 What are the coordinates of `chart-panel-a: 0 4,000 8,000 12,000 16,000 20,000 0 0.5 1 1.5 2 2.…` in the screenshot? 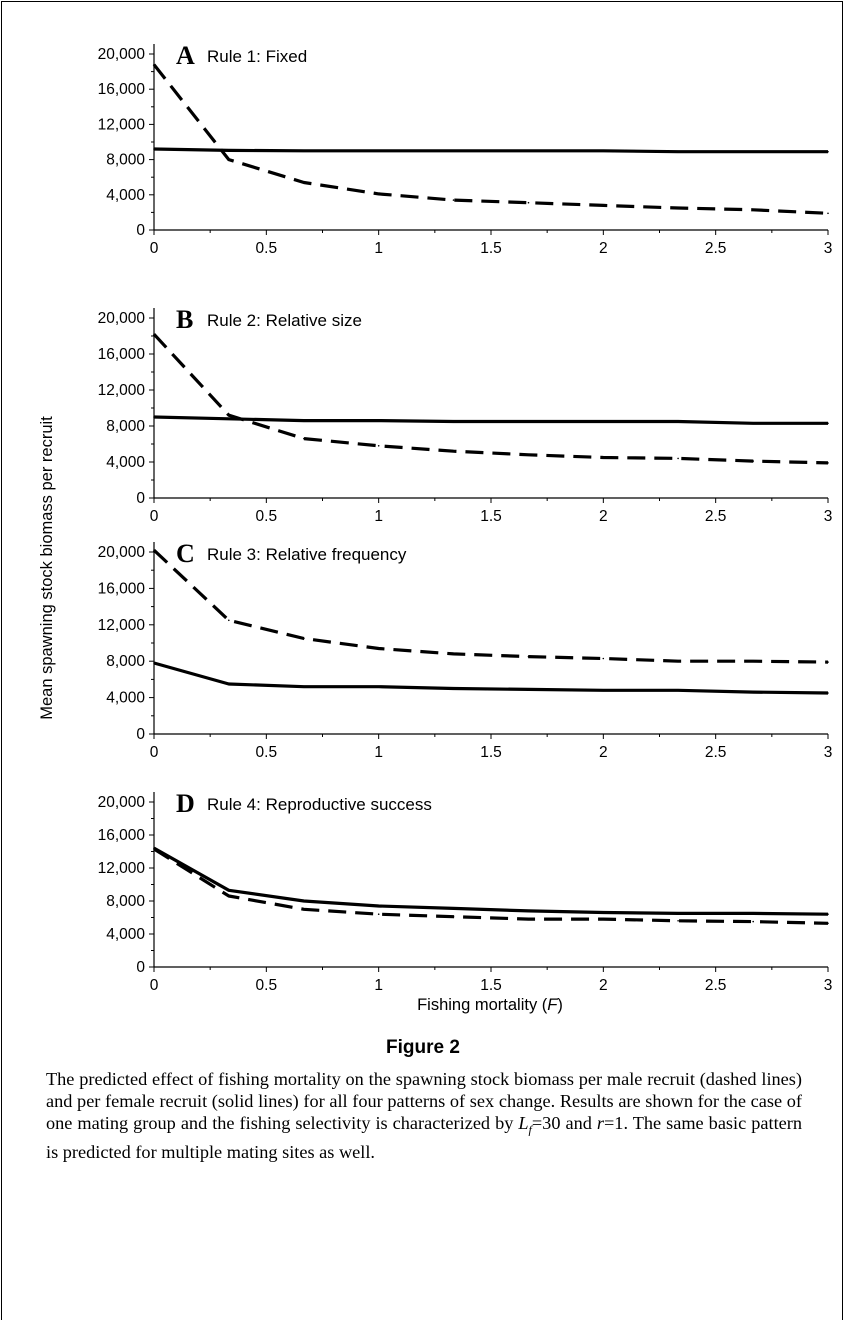 It's located at (465, 149).